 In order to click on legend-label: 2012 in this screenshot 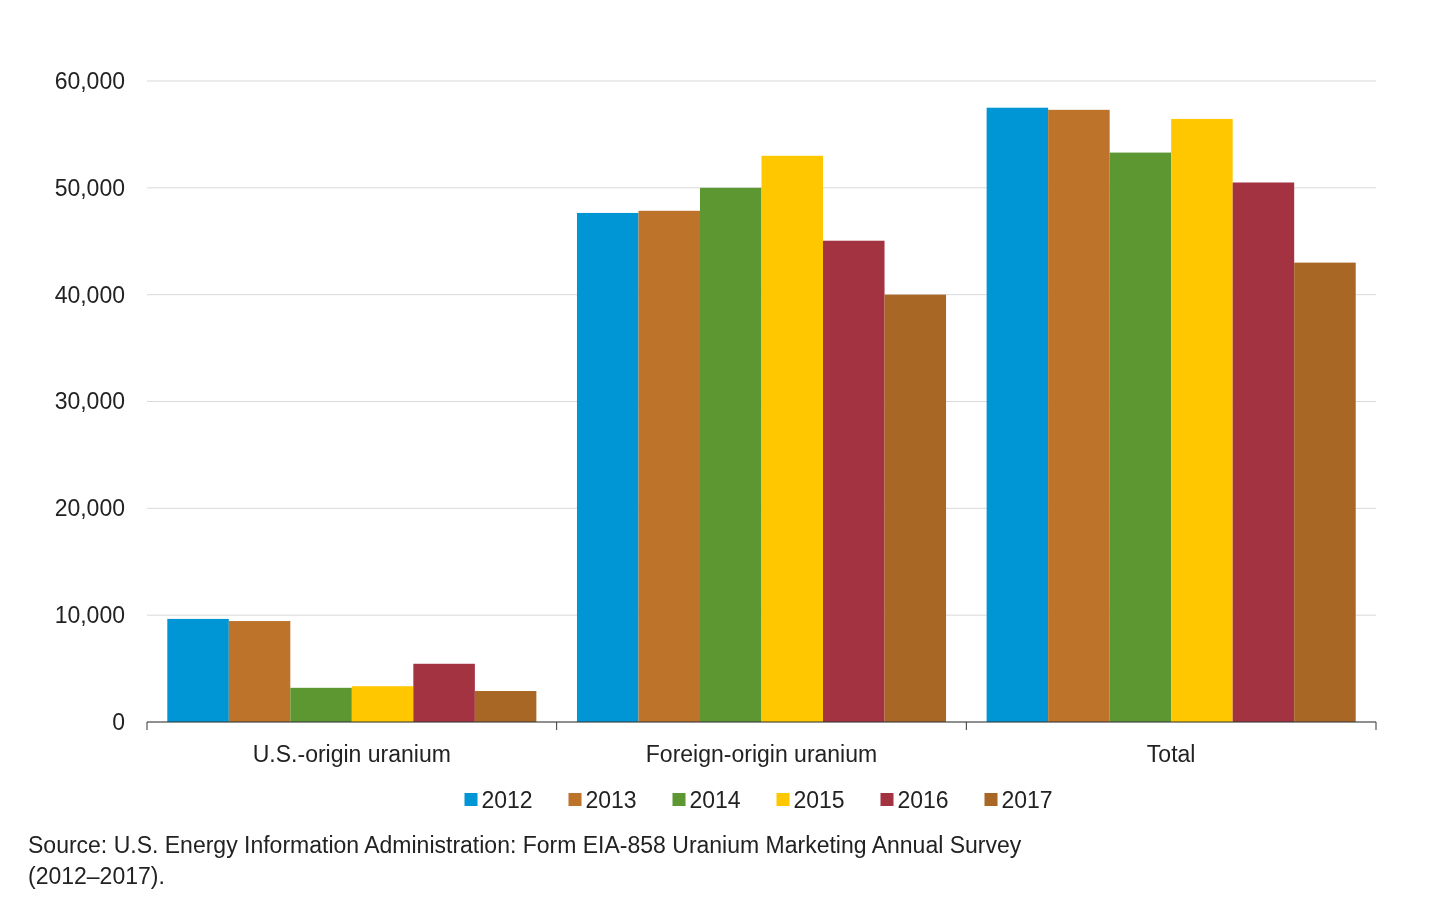, I will do `click(507, 800)`.